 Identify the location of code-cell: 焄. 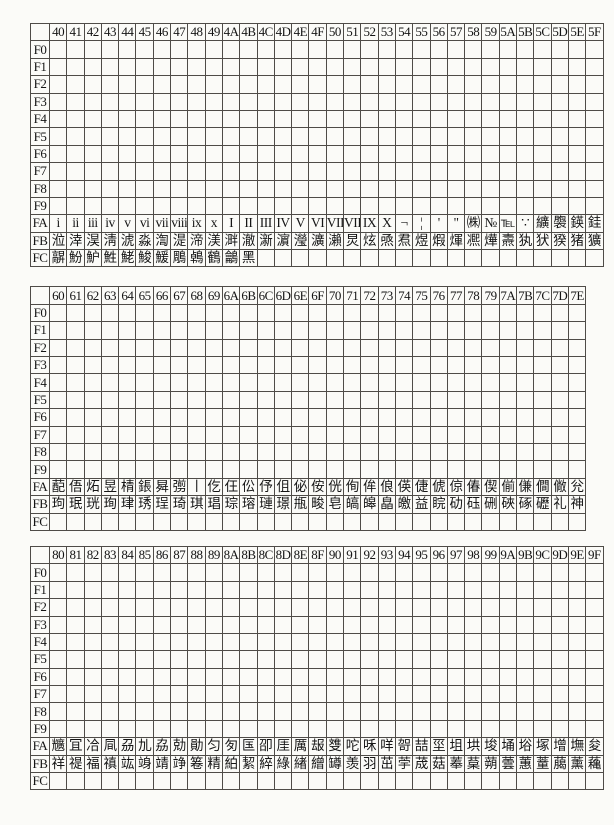
(404, 241).